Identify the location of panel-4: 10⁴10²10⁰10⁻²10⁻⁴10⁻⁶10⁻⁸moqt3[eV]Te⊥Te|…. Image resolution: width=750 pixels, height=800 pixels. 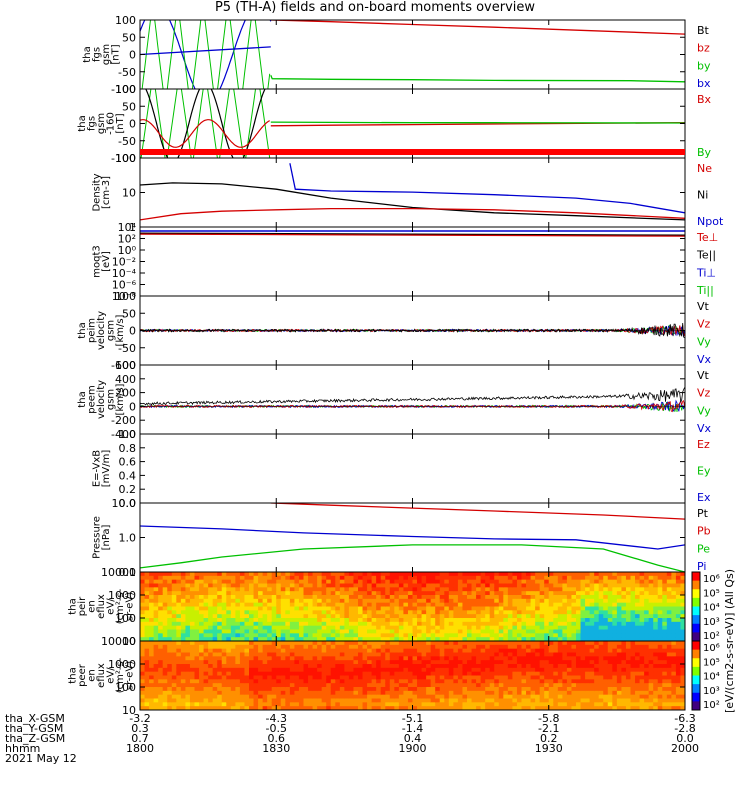
(404, 262).